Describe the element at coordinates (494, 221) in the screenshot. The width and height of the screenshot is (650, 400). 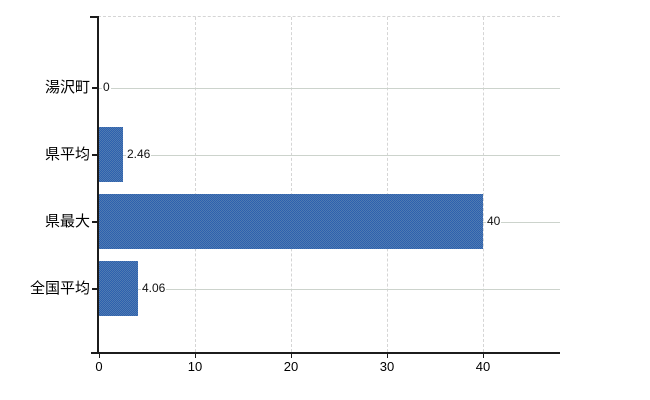
I see `bar-value-label: 40` at that location.